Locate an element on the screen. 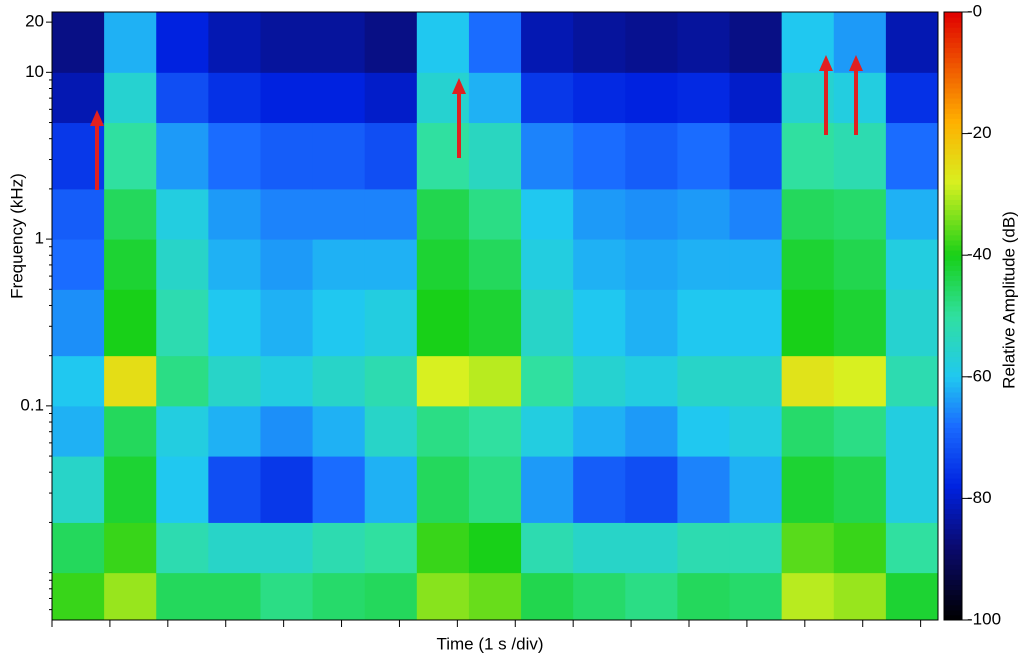 Image resolution: width=1024 pixels, height=662 pixels. y-axis-label: Frequency (kHz) is located at coordinates (16, 236).